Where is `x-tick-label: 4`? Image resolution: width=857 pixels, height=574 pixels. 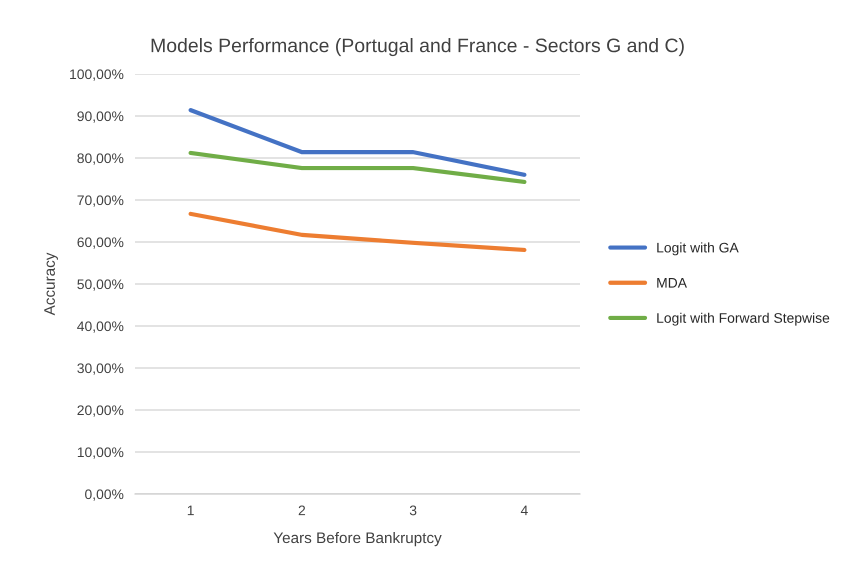 x-tick-label: 4 is located at coordinates (524, 511).